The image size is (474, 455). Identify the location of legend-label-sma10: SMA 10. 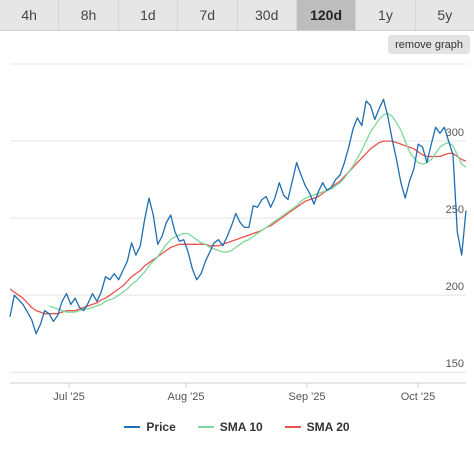
(241, 427).